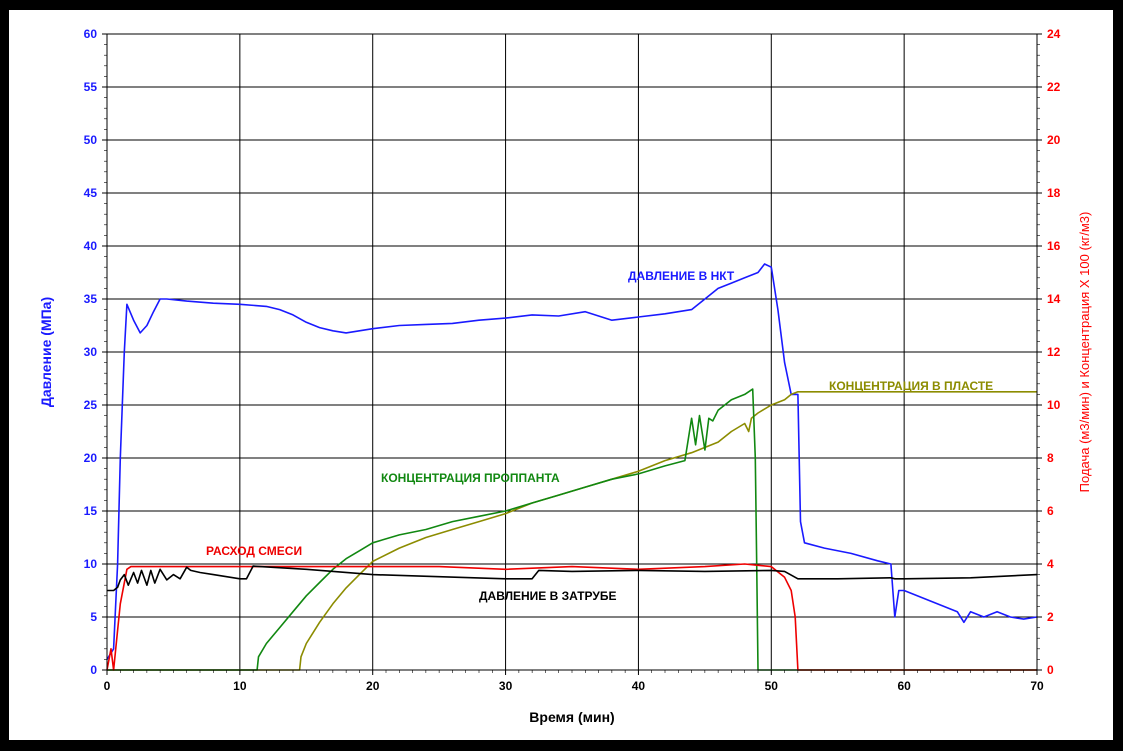 The width and height of the screenshot is (1123, 751). I want to click on annotation-label: КОНЦЕНТРАЦИЯ ПРОППАНТА, so click(470, 478).